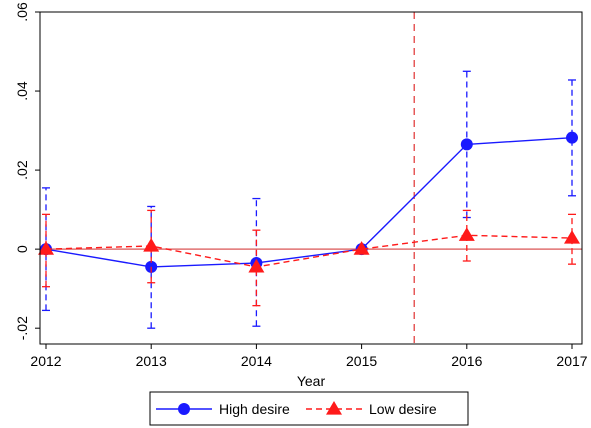  I want to click on legend-entry: High desire, so click(223, 409).